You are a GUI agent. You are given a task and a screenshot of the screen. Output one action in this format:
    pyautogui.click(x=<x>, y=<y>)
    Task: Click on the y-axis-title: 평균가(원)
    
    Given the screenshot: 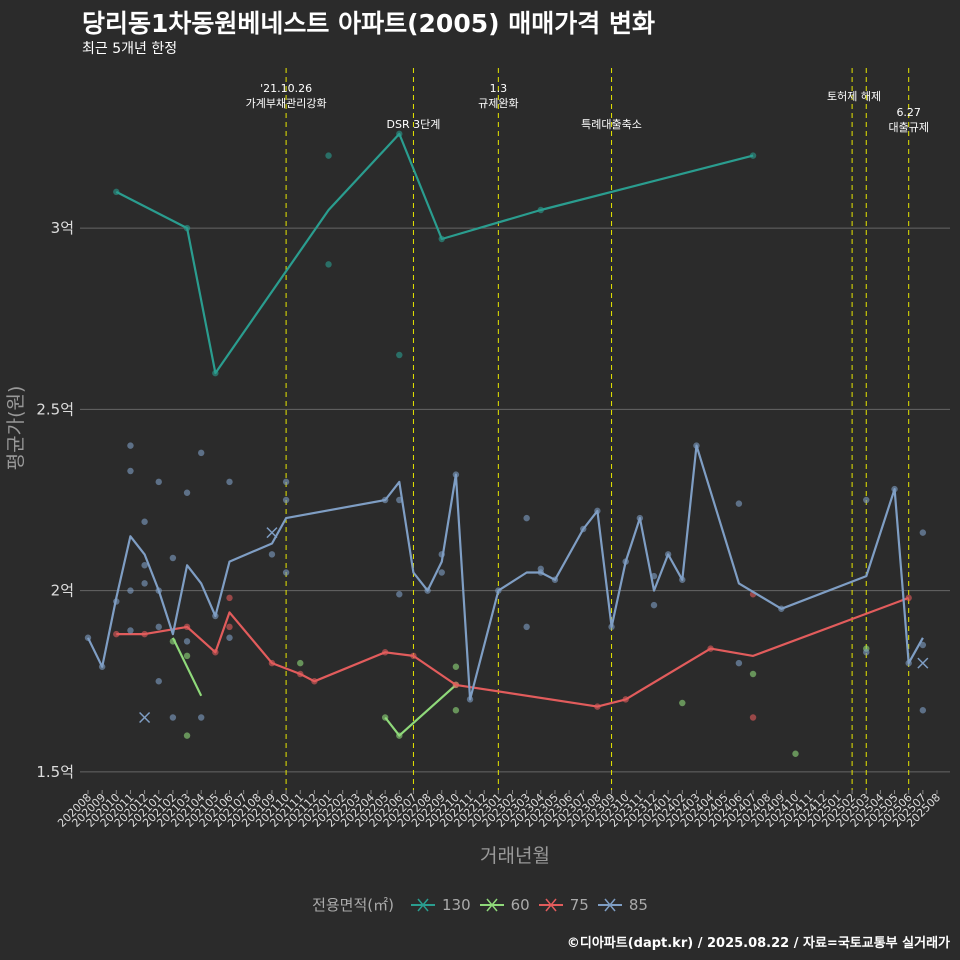 What is the action you would take?
    pyautogui.click(x=16, y=428)
    